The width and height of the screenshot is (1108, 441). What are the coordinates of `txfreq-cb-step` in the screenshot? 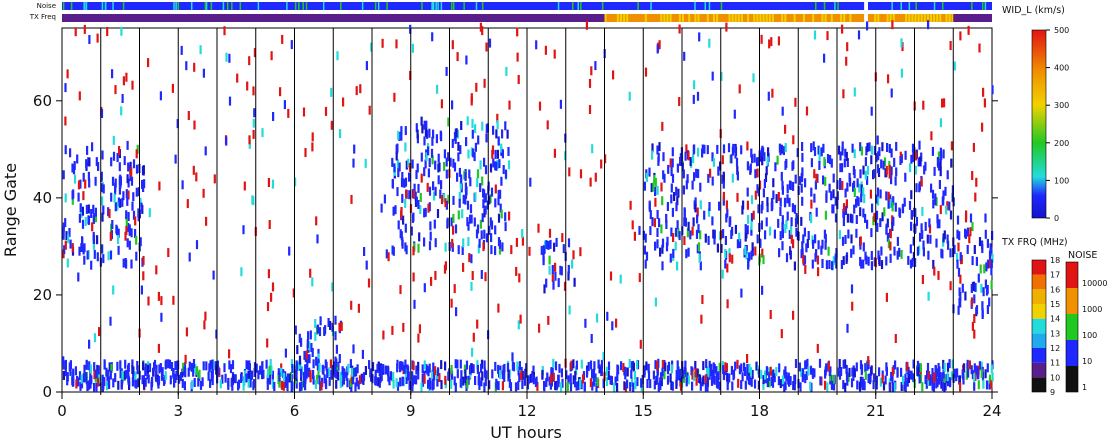 It's located at (1039, 340).